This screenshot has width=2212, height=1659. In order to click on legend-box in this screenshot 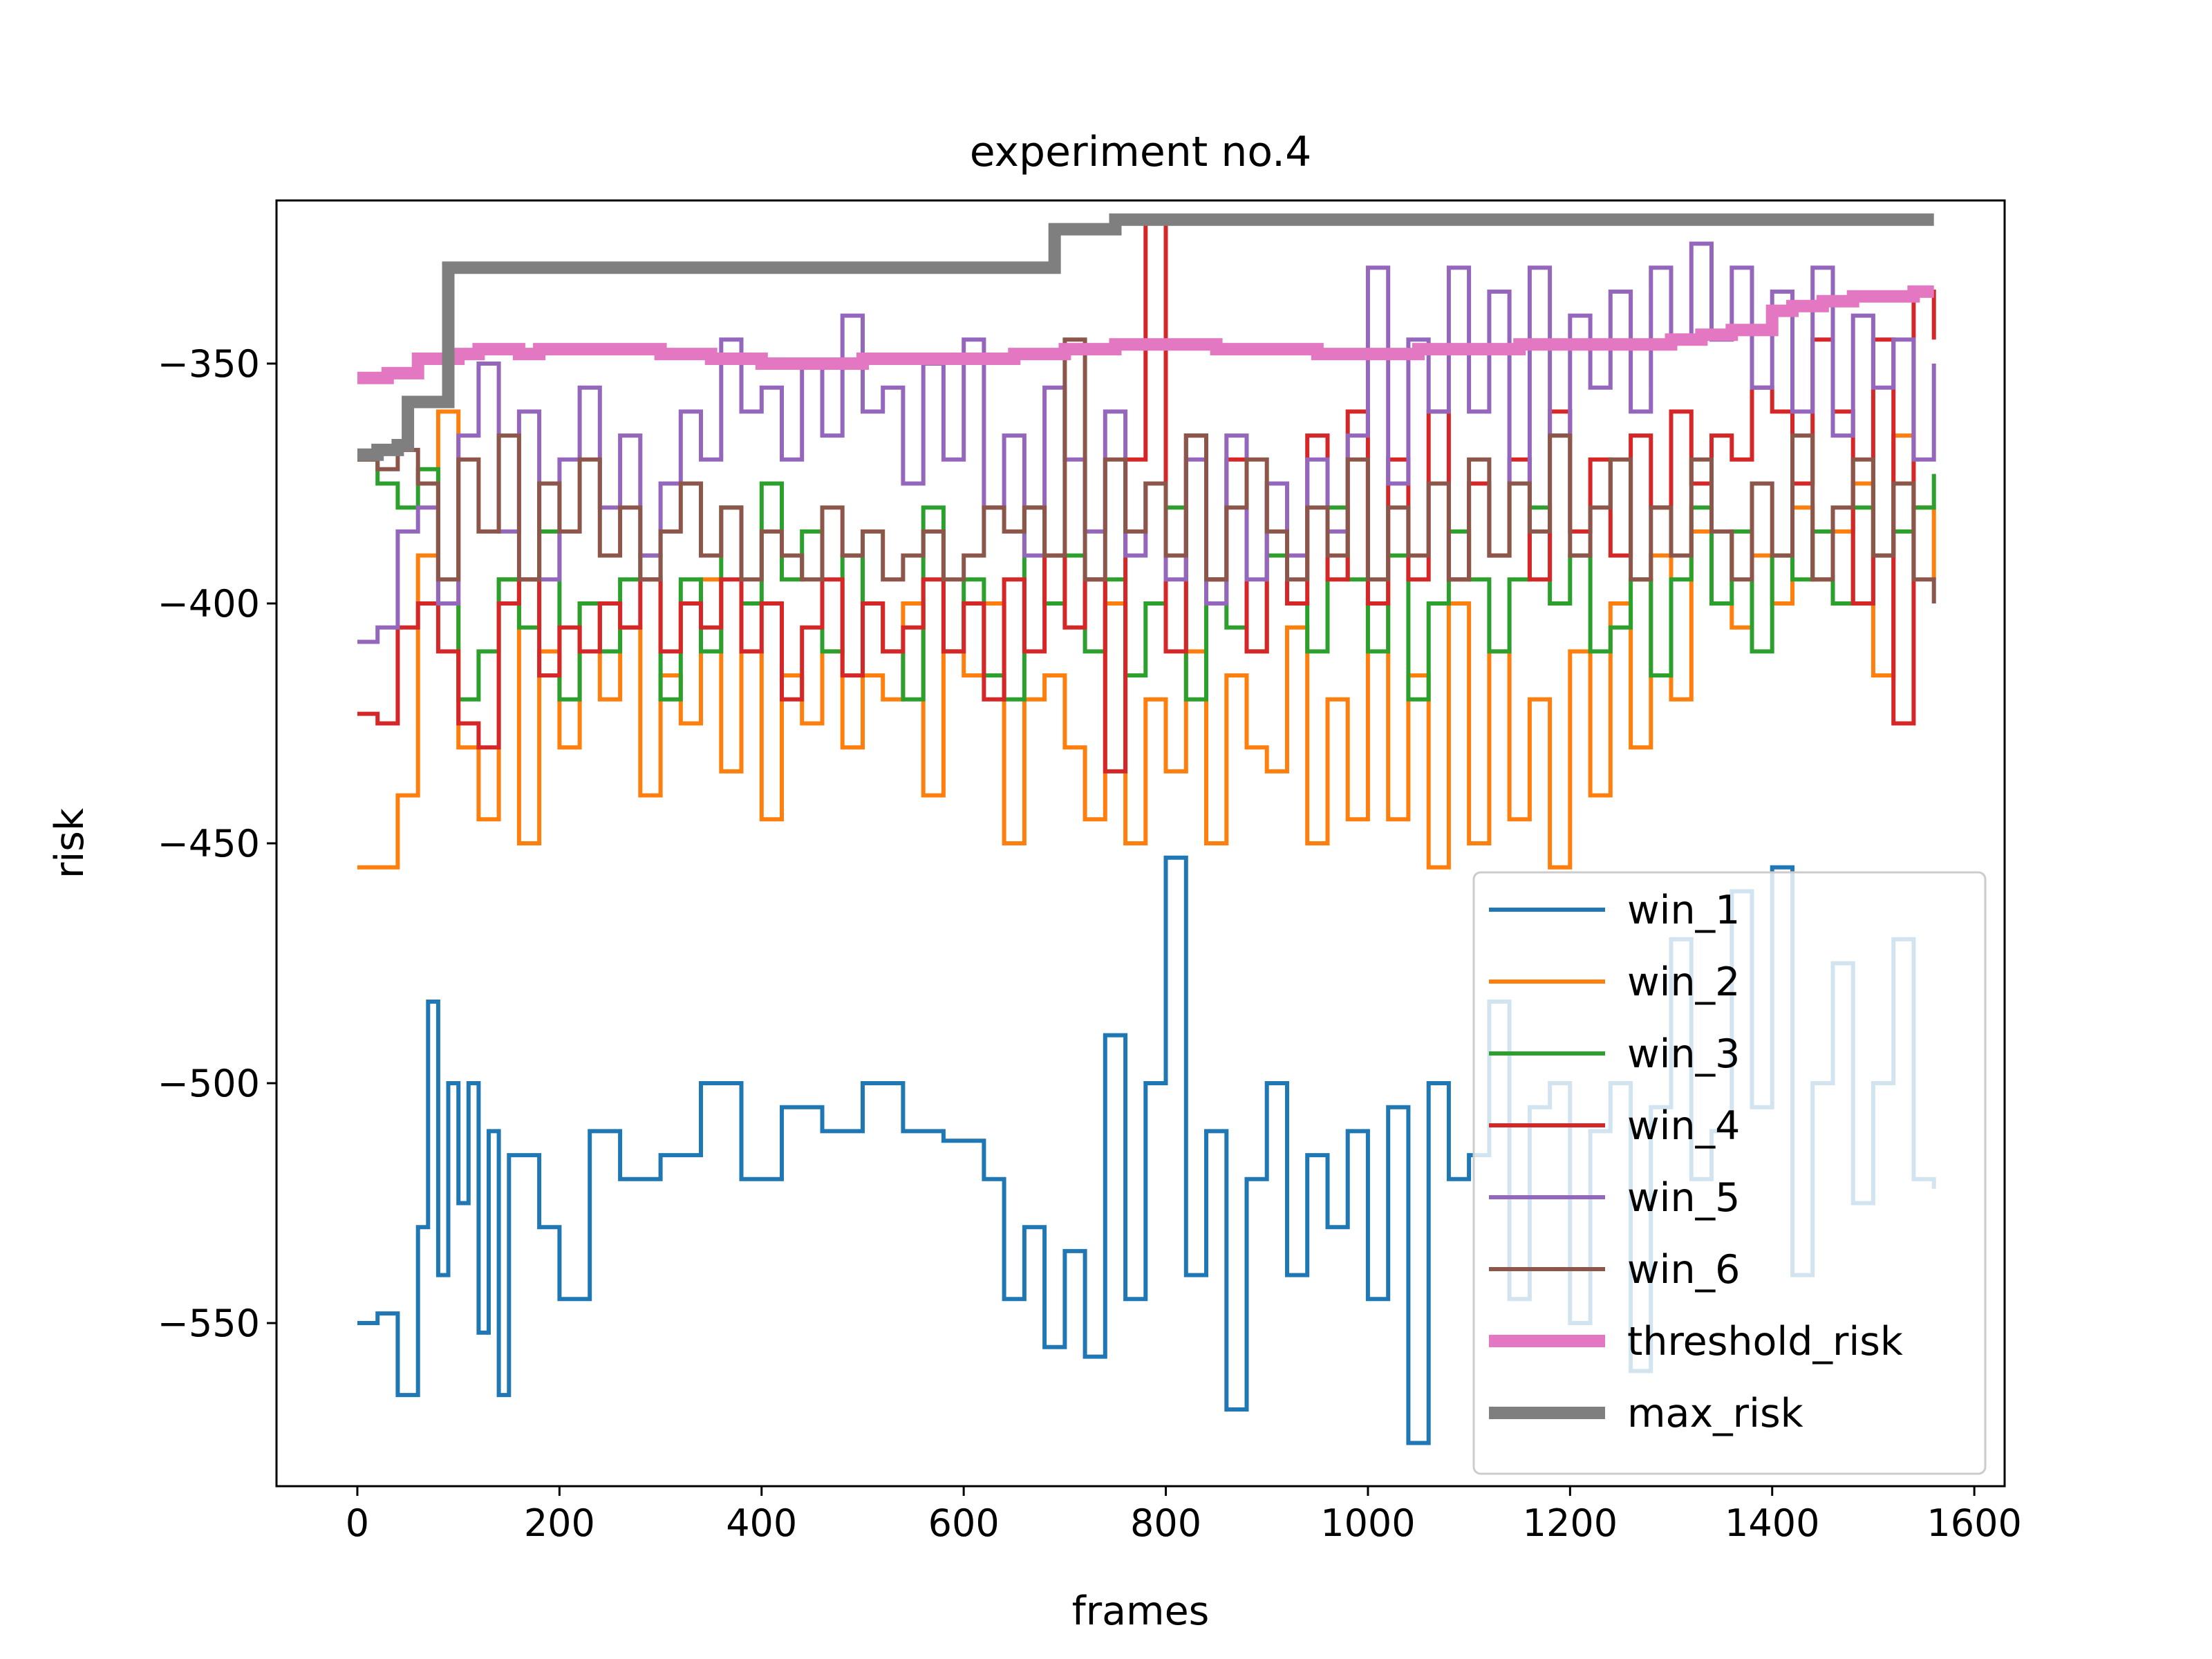, I will do `click(1729, 1173)`.